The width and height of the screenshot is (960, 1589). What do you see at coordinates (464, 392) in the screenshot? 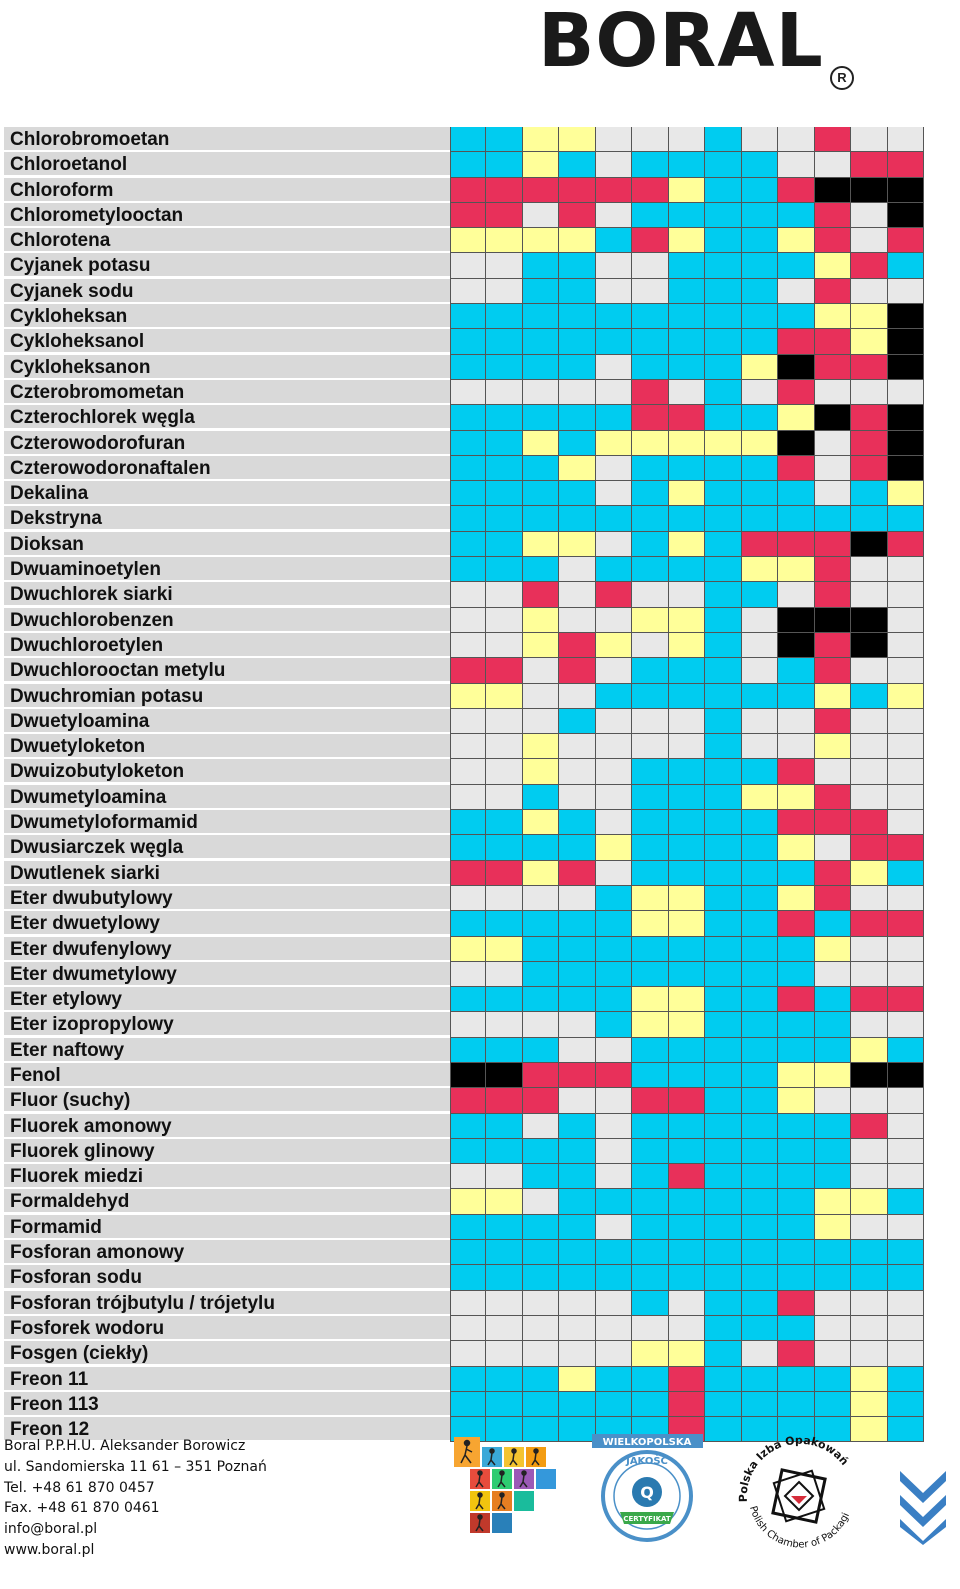
I see `table-row: Czterobromometan` at bounding box center [464, 392].